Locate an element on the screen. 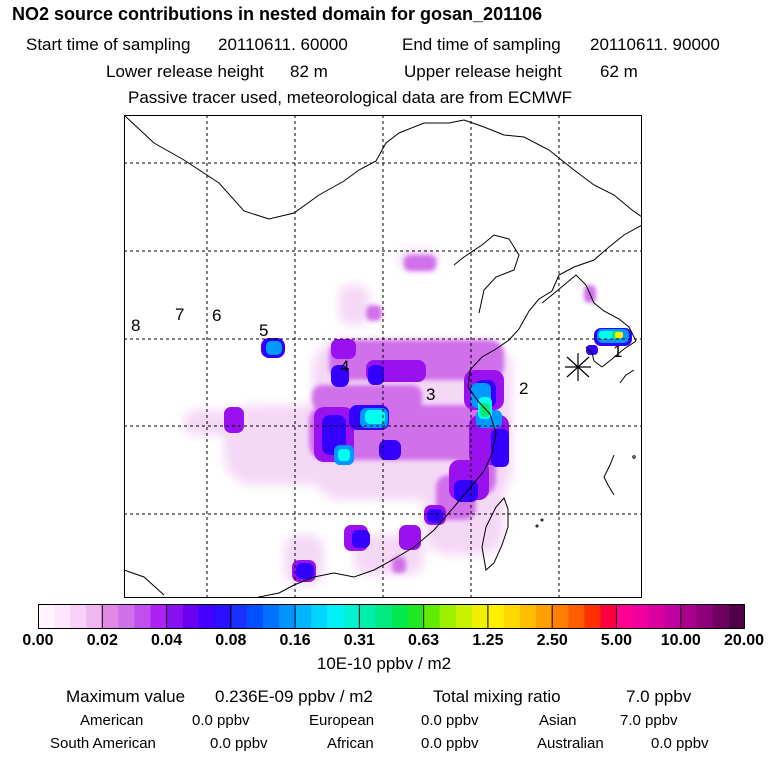  region-number-3: 3 is located at coordinates (431, 394).